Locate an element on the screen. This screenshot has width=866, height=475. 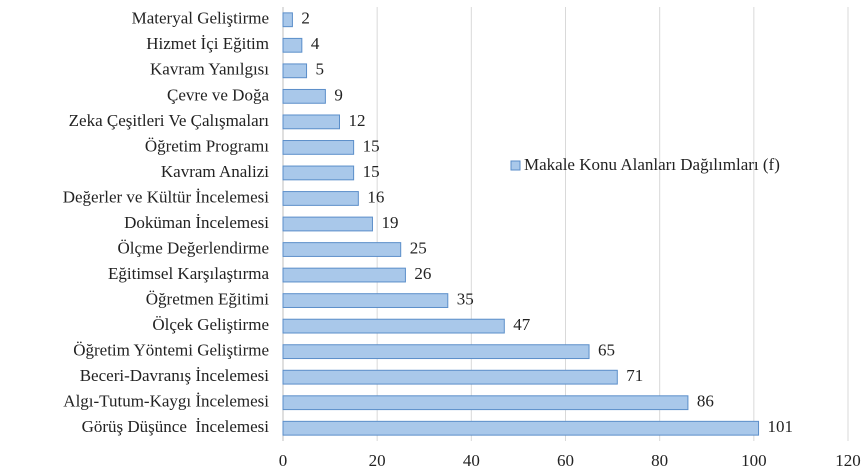
y-tick-label: Öğretmen Eğitimi is located at coordinates (208, 298).